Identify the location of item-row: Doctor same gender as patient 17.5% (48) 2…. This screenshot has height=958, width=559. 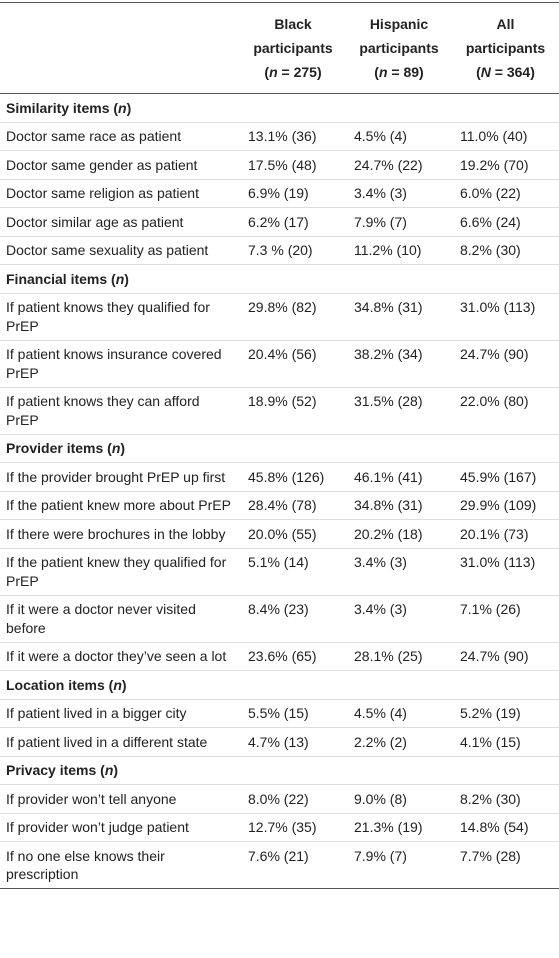
(279, 165).